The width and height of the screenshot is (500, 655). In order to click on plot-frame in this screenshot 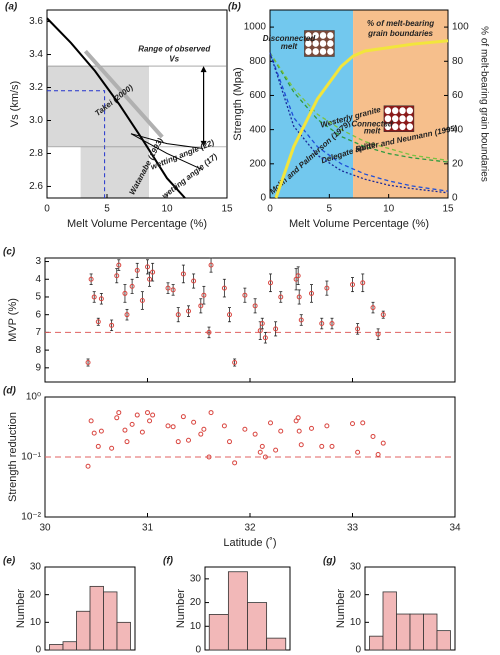, I will do `click(137, 104)`.